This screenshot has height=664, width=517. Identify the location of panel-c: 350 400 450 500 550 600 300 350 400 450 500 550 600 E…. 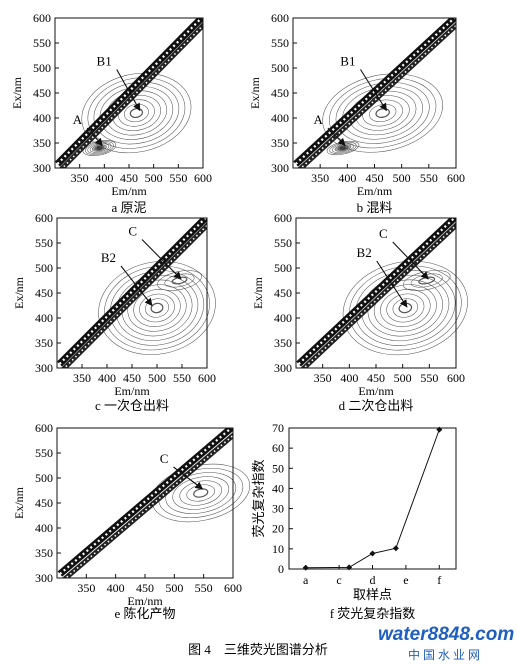
(114, 312).